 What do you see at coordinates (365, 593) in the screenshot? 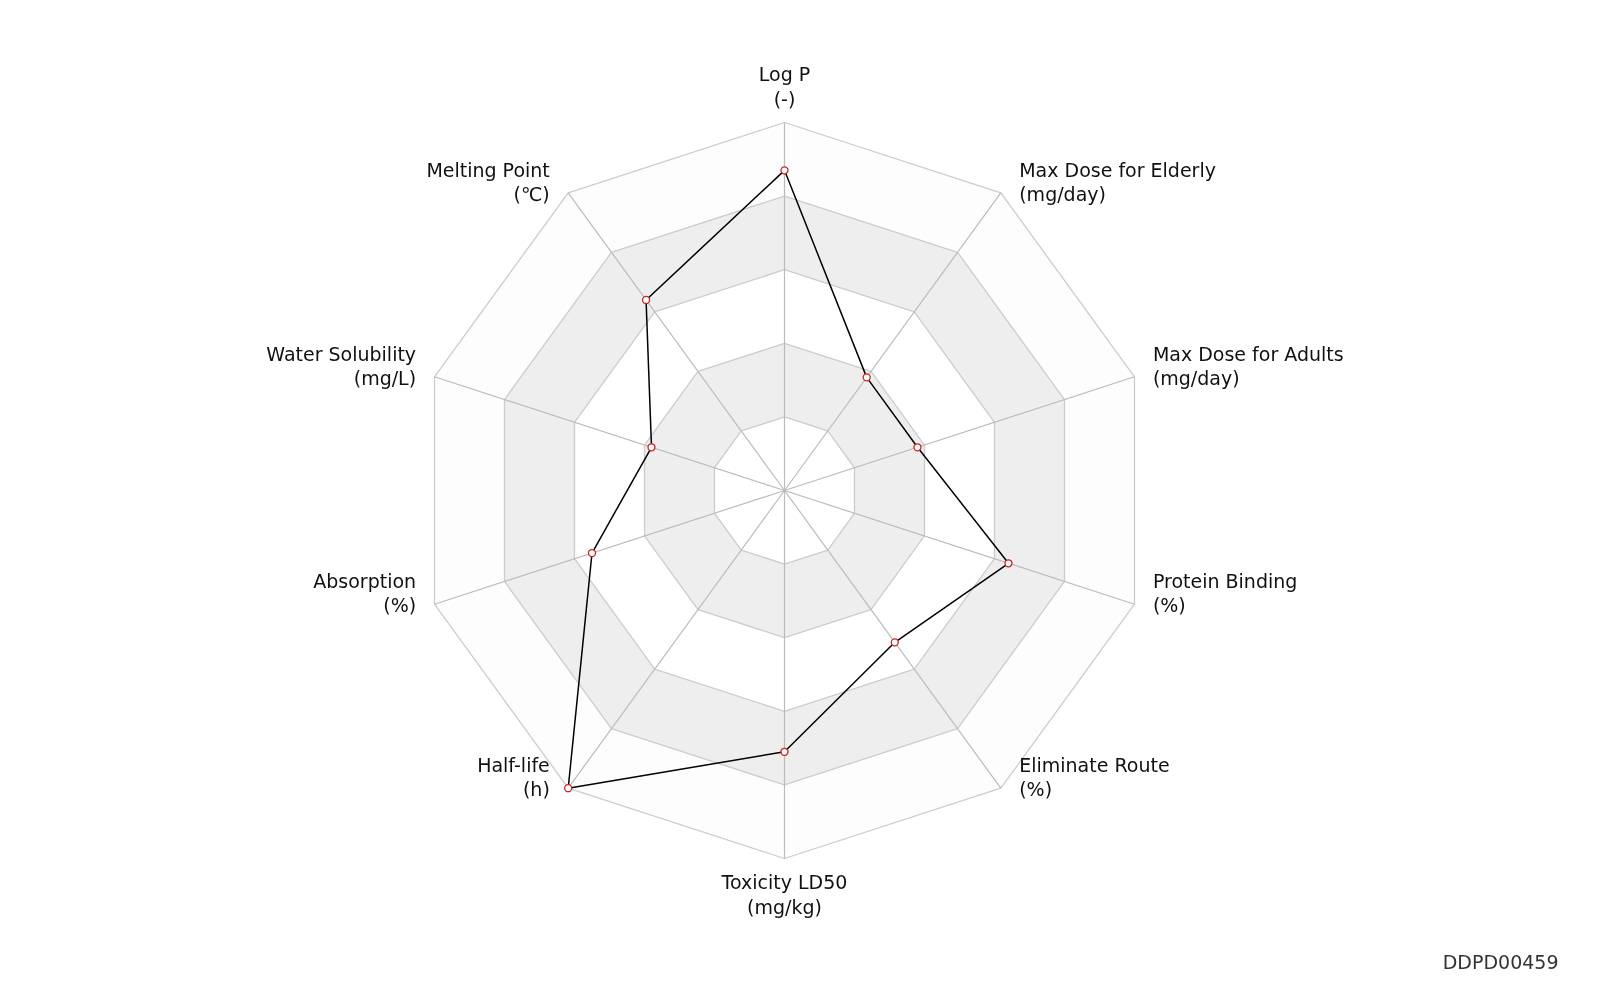
I see `spoke-label: Absorption (%)` at bounding box center [365, 593].